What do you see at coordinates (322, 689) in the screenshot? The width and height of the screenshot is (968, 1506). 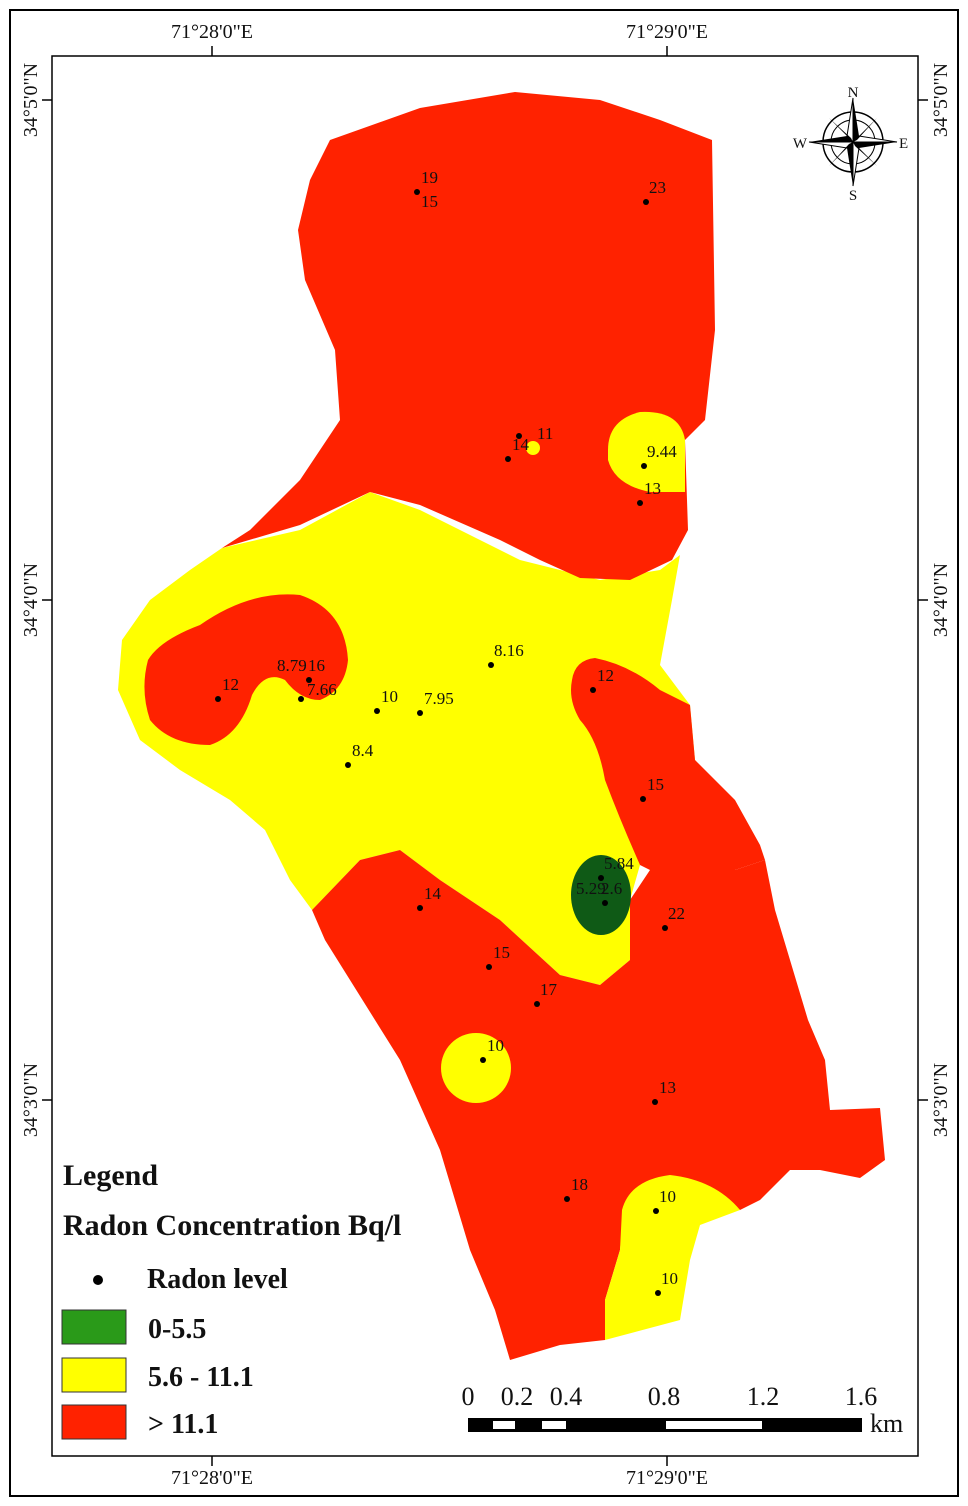 I see `sample-point-label: 7.66` at bounding box center [322, 689].